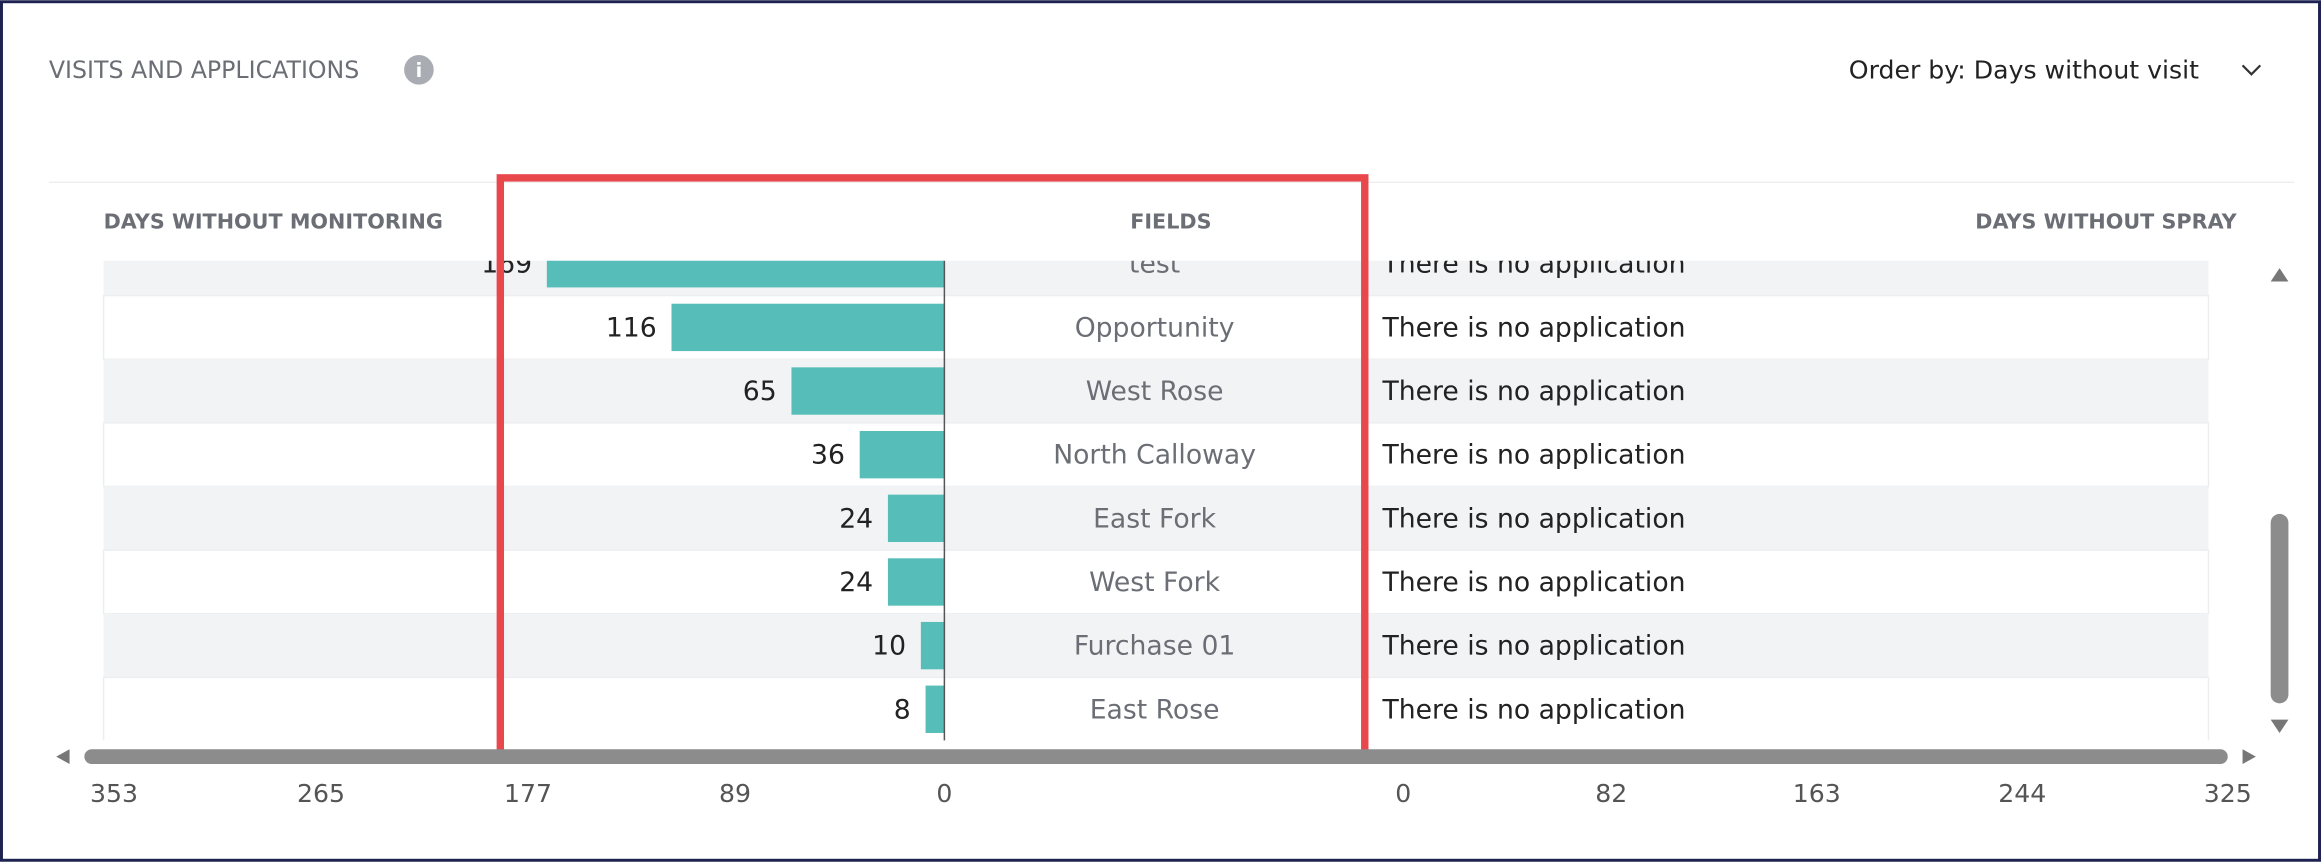 The width and height of the screenshot is (2321, 862). Describe the element at coordinates (902, 709) in the screenshot. I see `value-label: 8` at that location.